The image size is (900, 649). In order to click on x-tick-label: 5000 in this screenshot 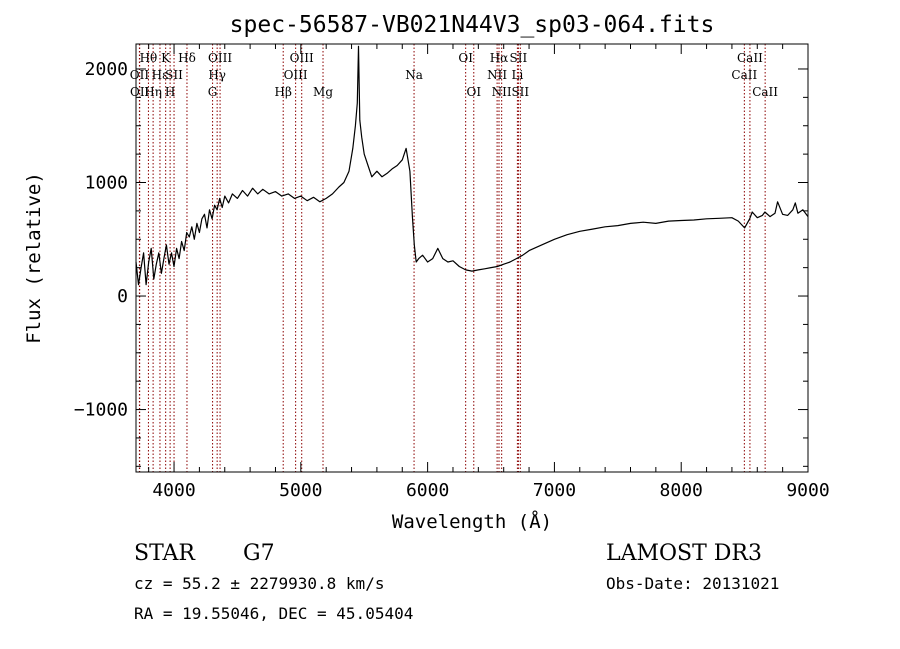, I will do `click(300, 490)`.